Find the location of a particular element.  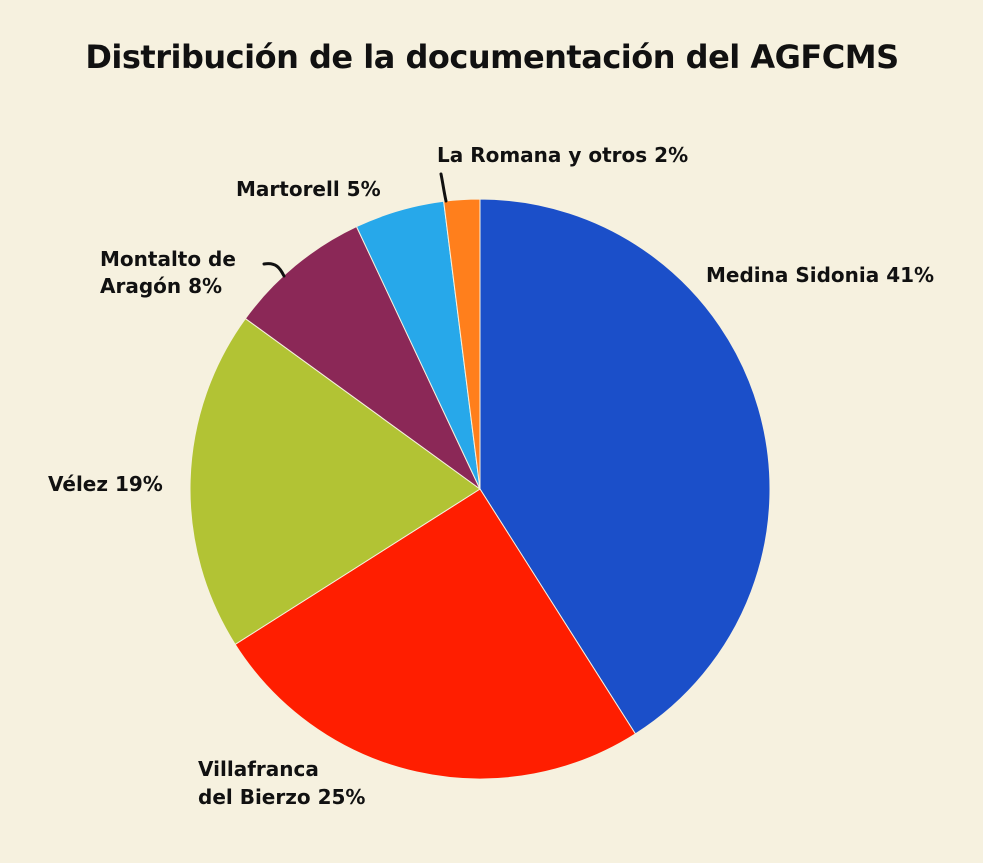

pie-slice-velez is located at coordinates (335, 481).